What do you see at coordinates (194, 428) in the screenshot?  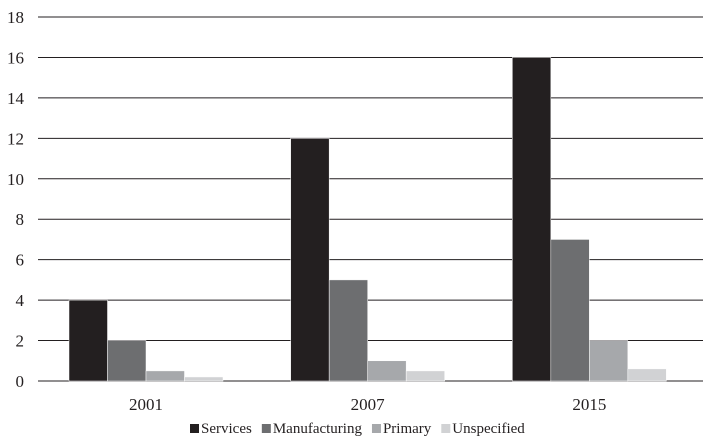 I see `legend-swatch-services` at bounding box center [194, 428].